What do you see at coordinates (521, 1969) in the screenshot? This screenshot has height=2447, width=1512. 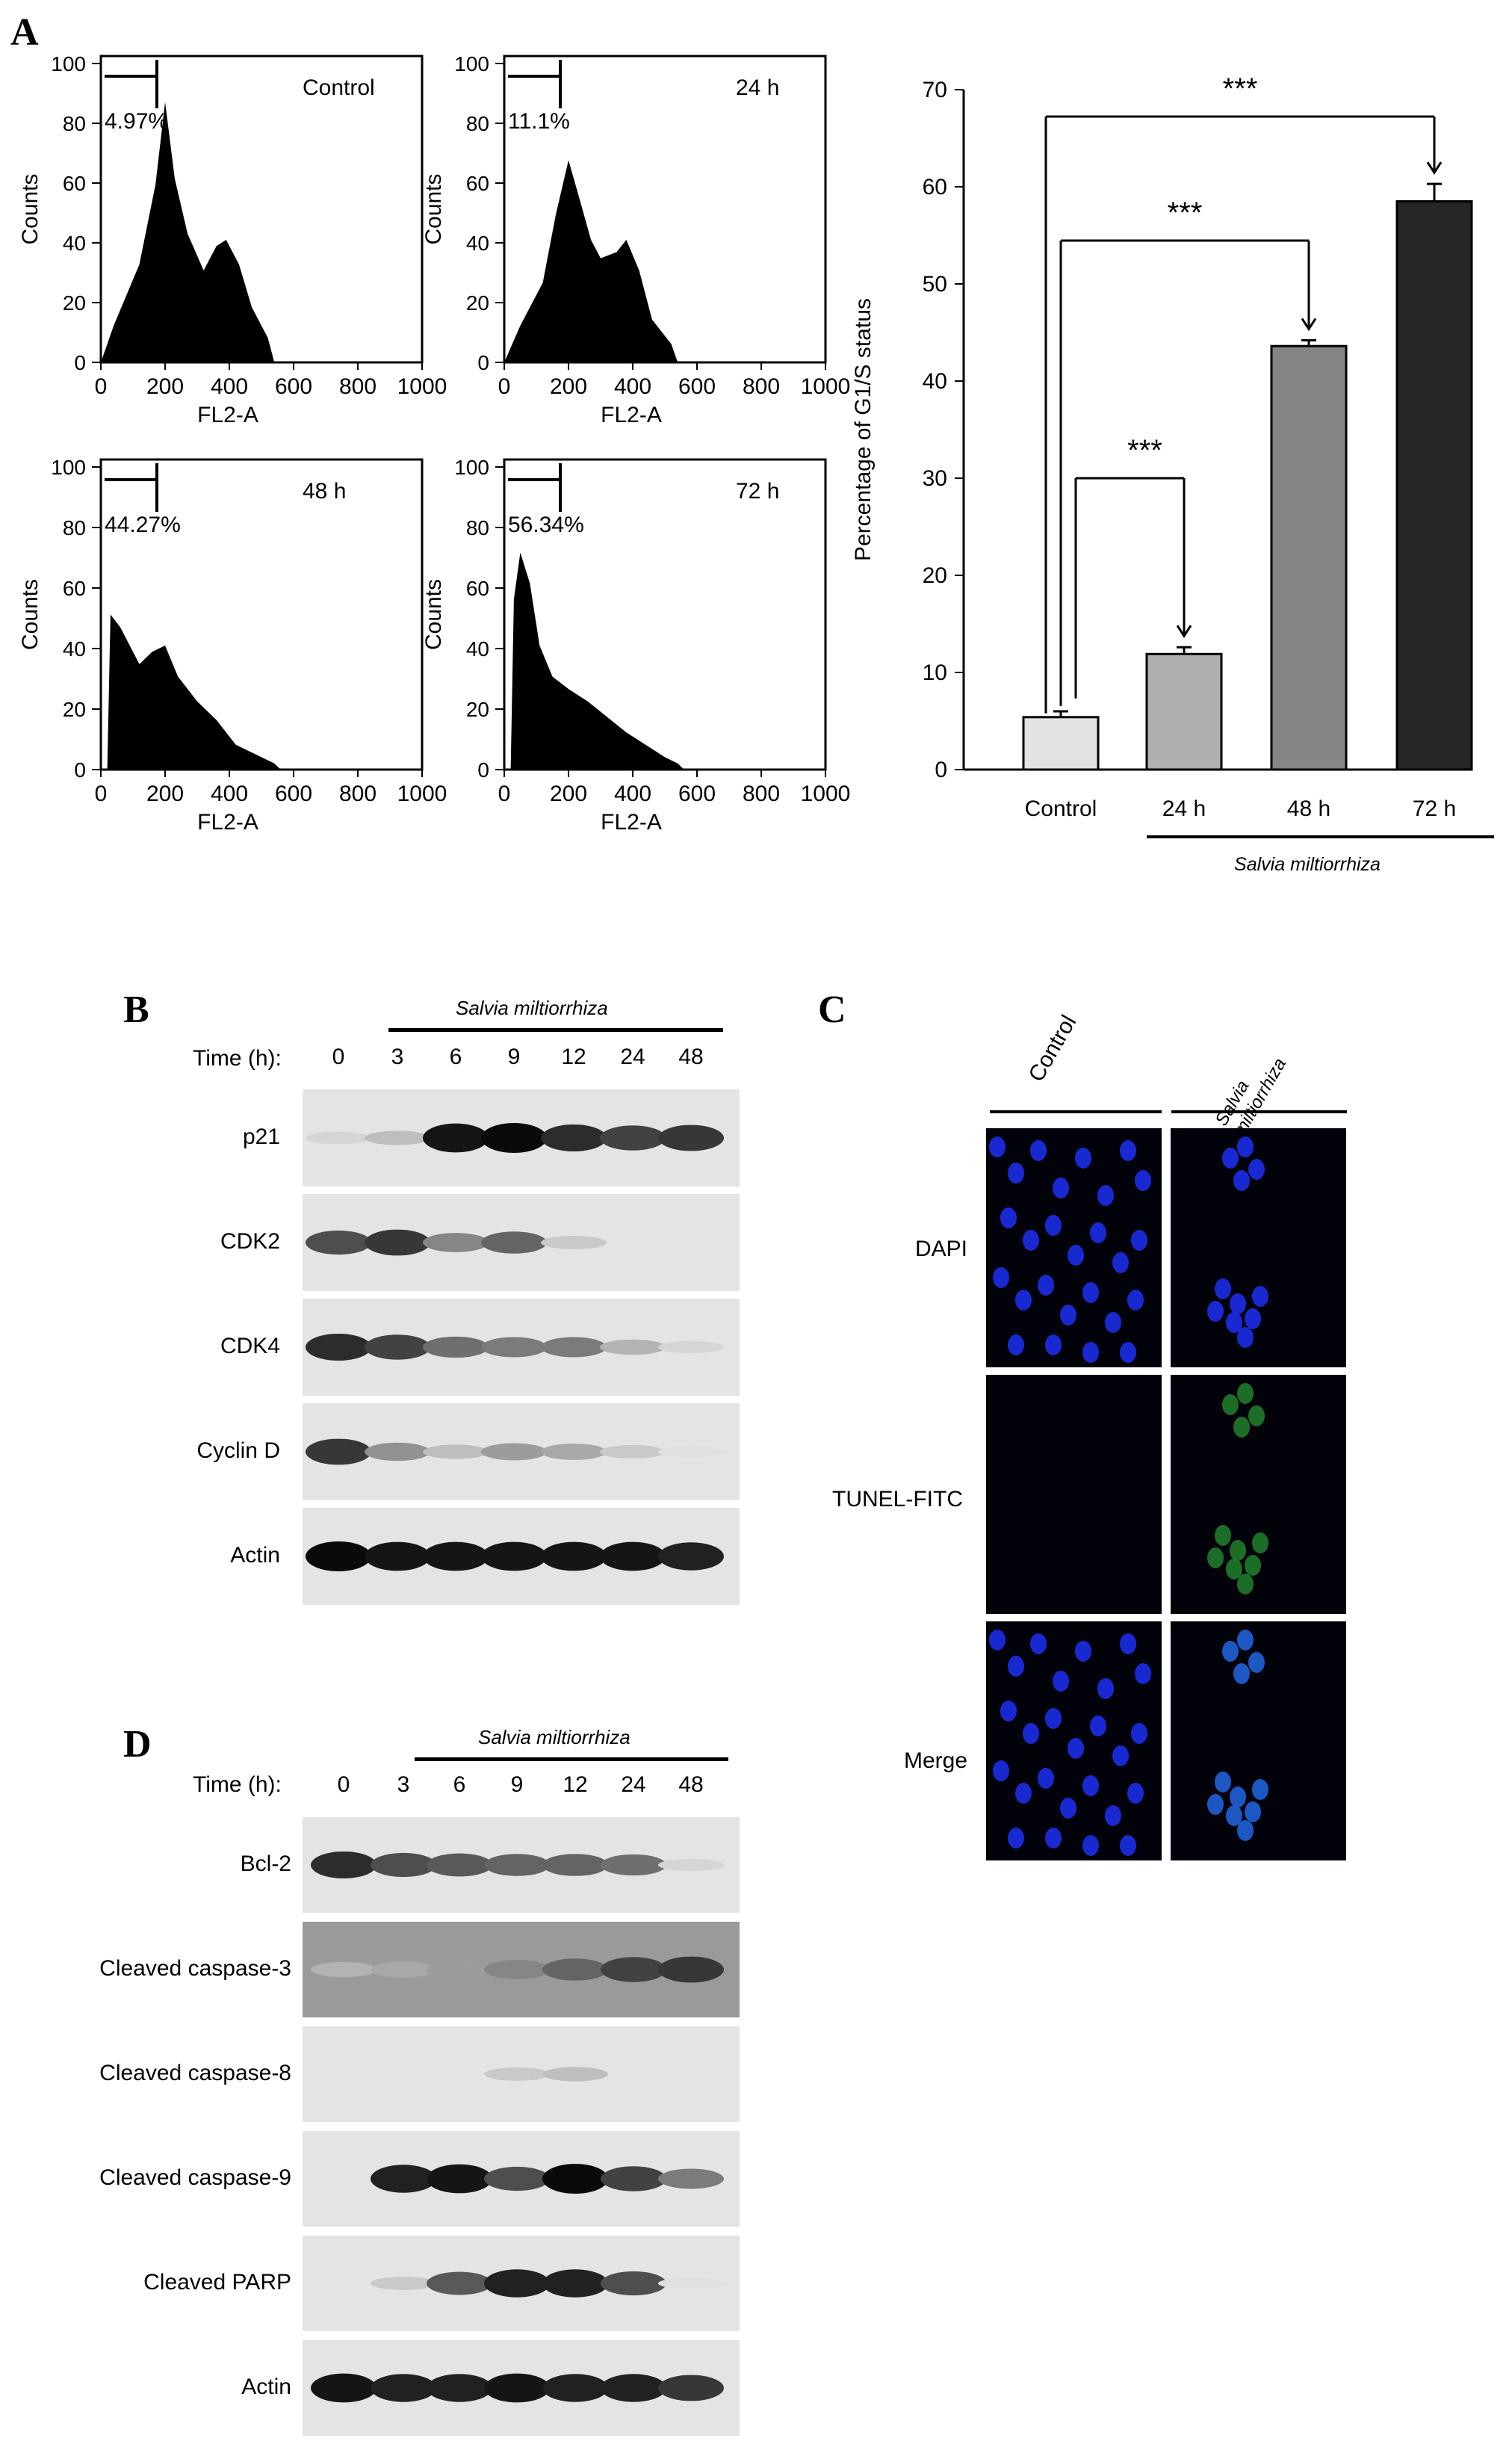 I see `blot-d-band-strip` at bounding box center [521, 1969].